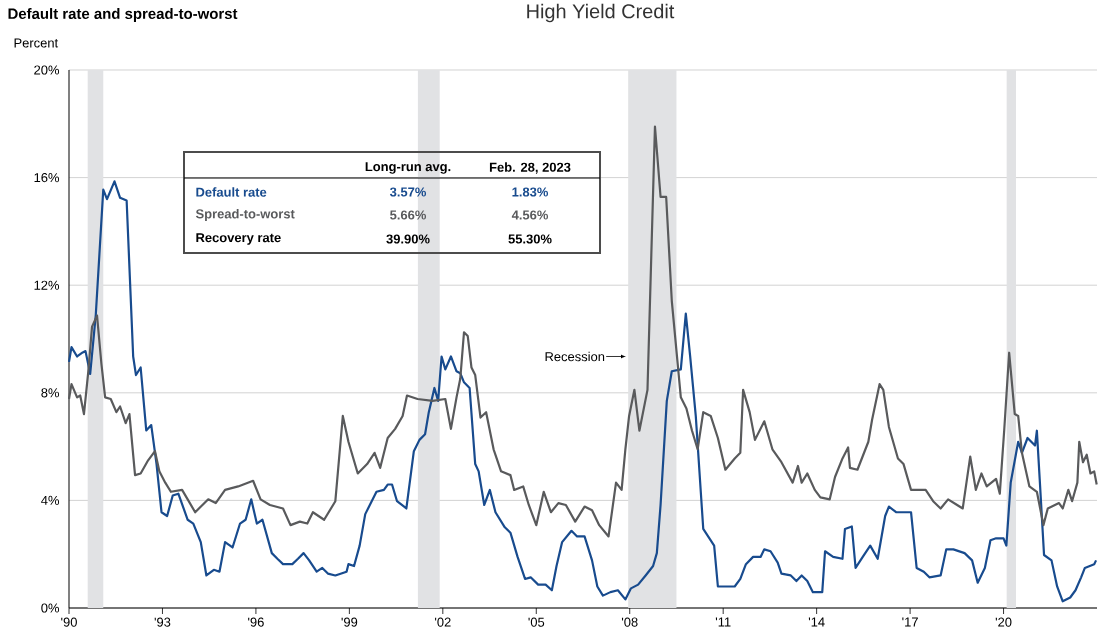 The image size is (1099, 644). Describe the element at coordinates (50, 500) in the screenshot. I see `y-tick-label: 4%` at that location.